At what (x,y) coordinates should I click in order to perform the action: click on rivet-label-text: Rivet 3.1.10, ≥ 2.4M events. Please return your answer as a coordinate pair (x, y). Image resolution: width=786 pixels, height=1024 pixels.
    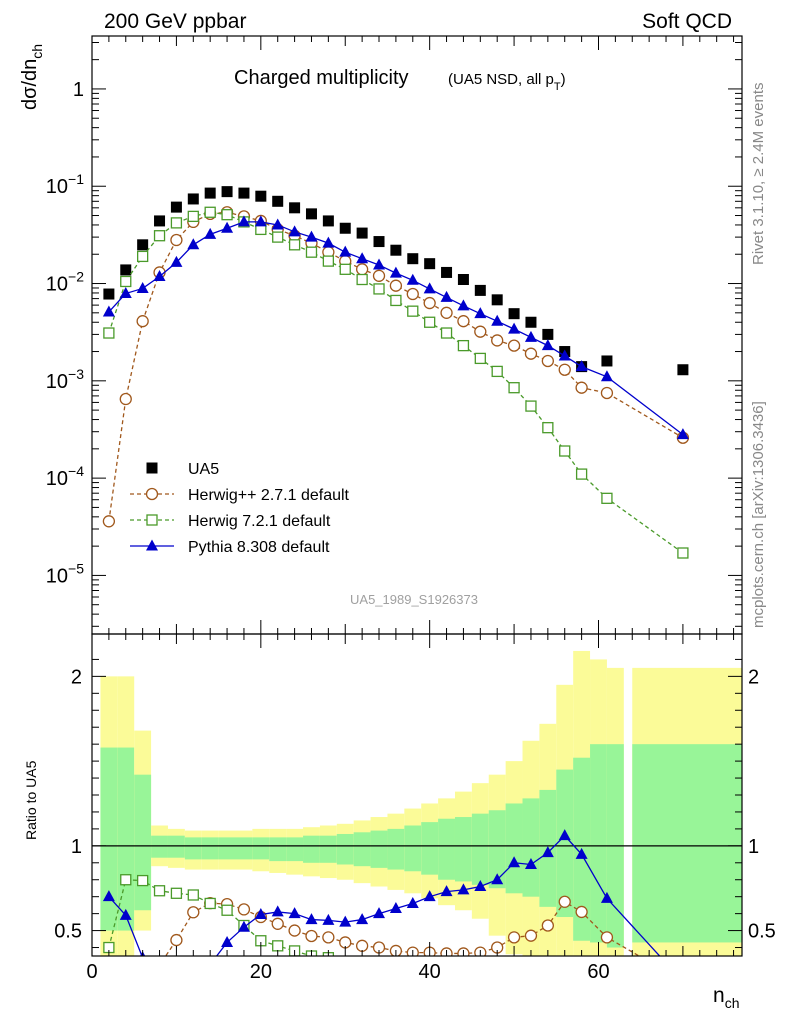
    Looking at the image, I should click on (758, 174).